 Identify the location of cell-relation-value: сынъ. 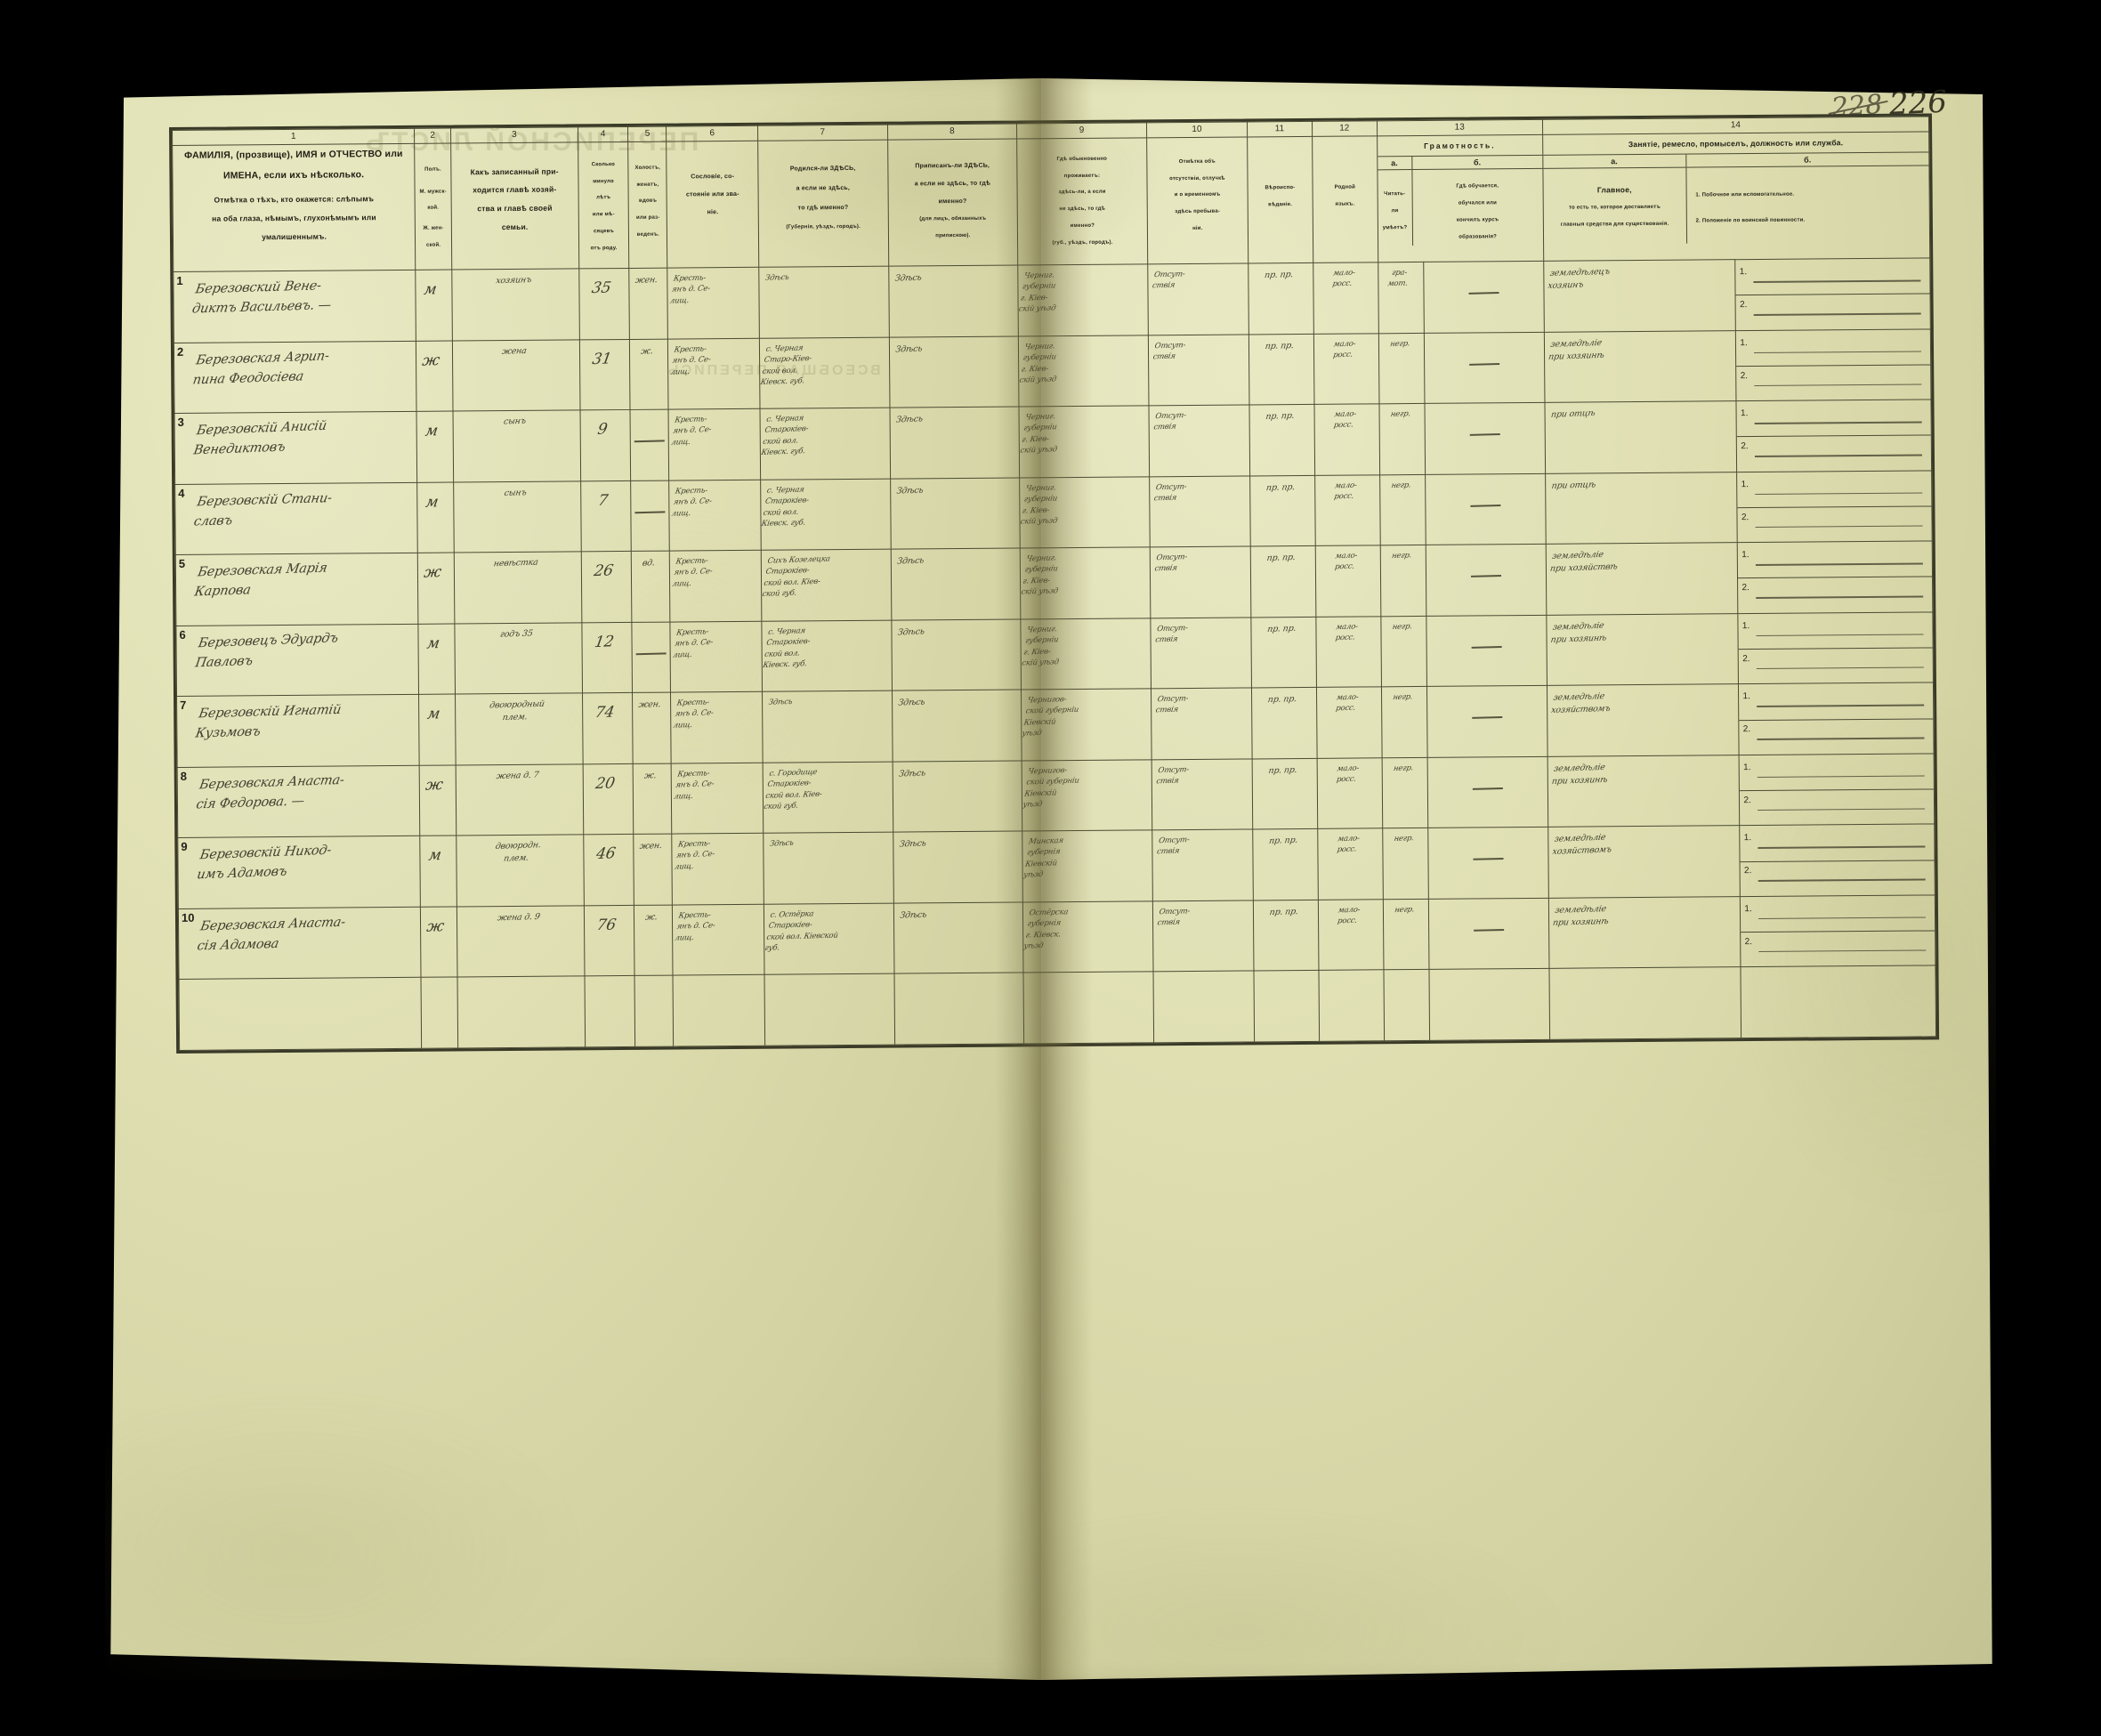
(515, 492).